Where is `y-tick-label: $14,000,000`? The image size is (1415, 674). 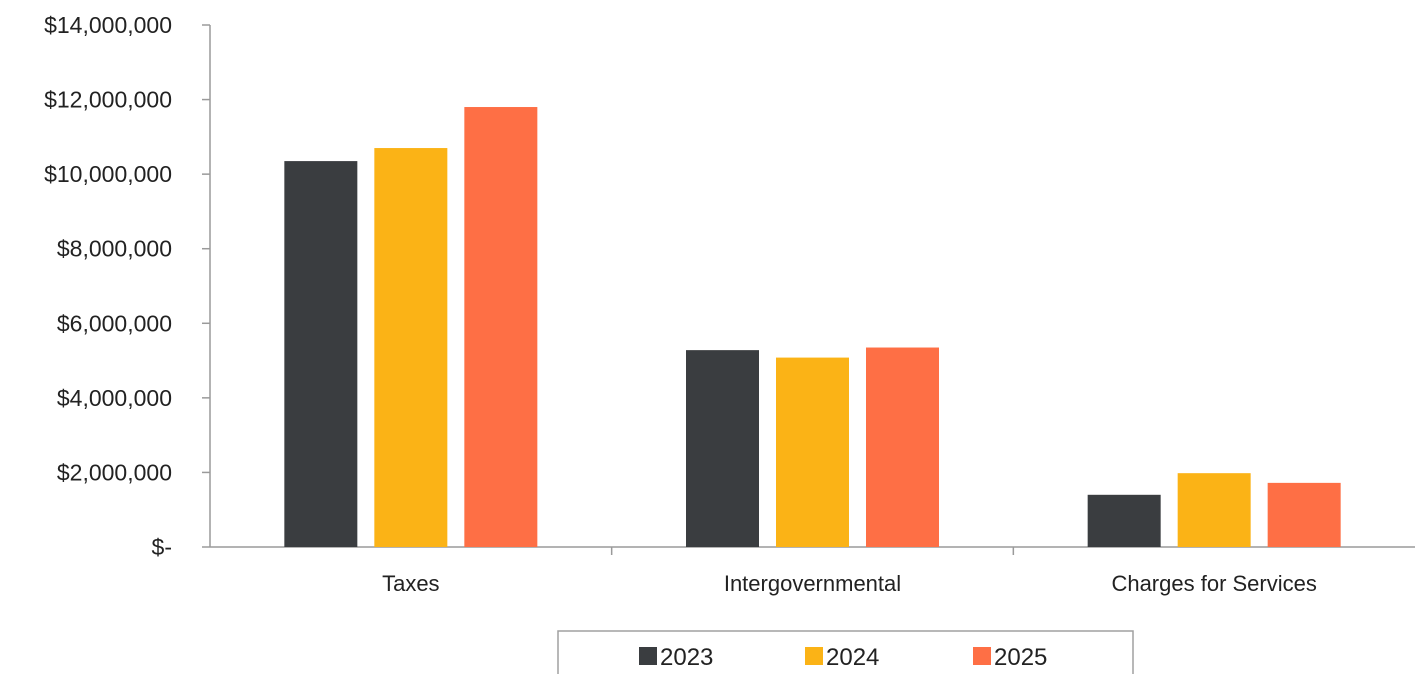
y-tick-label: $14,000,000 is located at coordinates (108, 25).